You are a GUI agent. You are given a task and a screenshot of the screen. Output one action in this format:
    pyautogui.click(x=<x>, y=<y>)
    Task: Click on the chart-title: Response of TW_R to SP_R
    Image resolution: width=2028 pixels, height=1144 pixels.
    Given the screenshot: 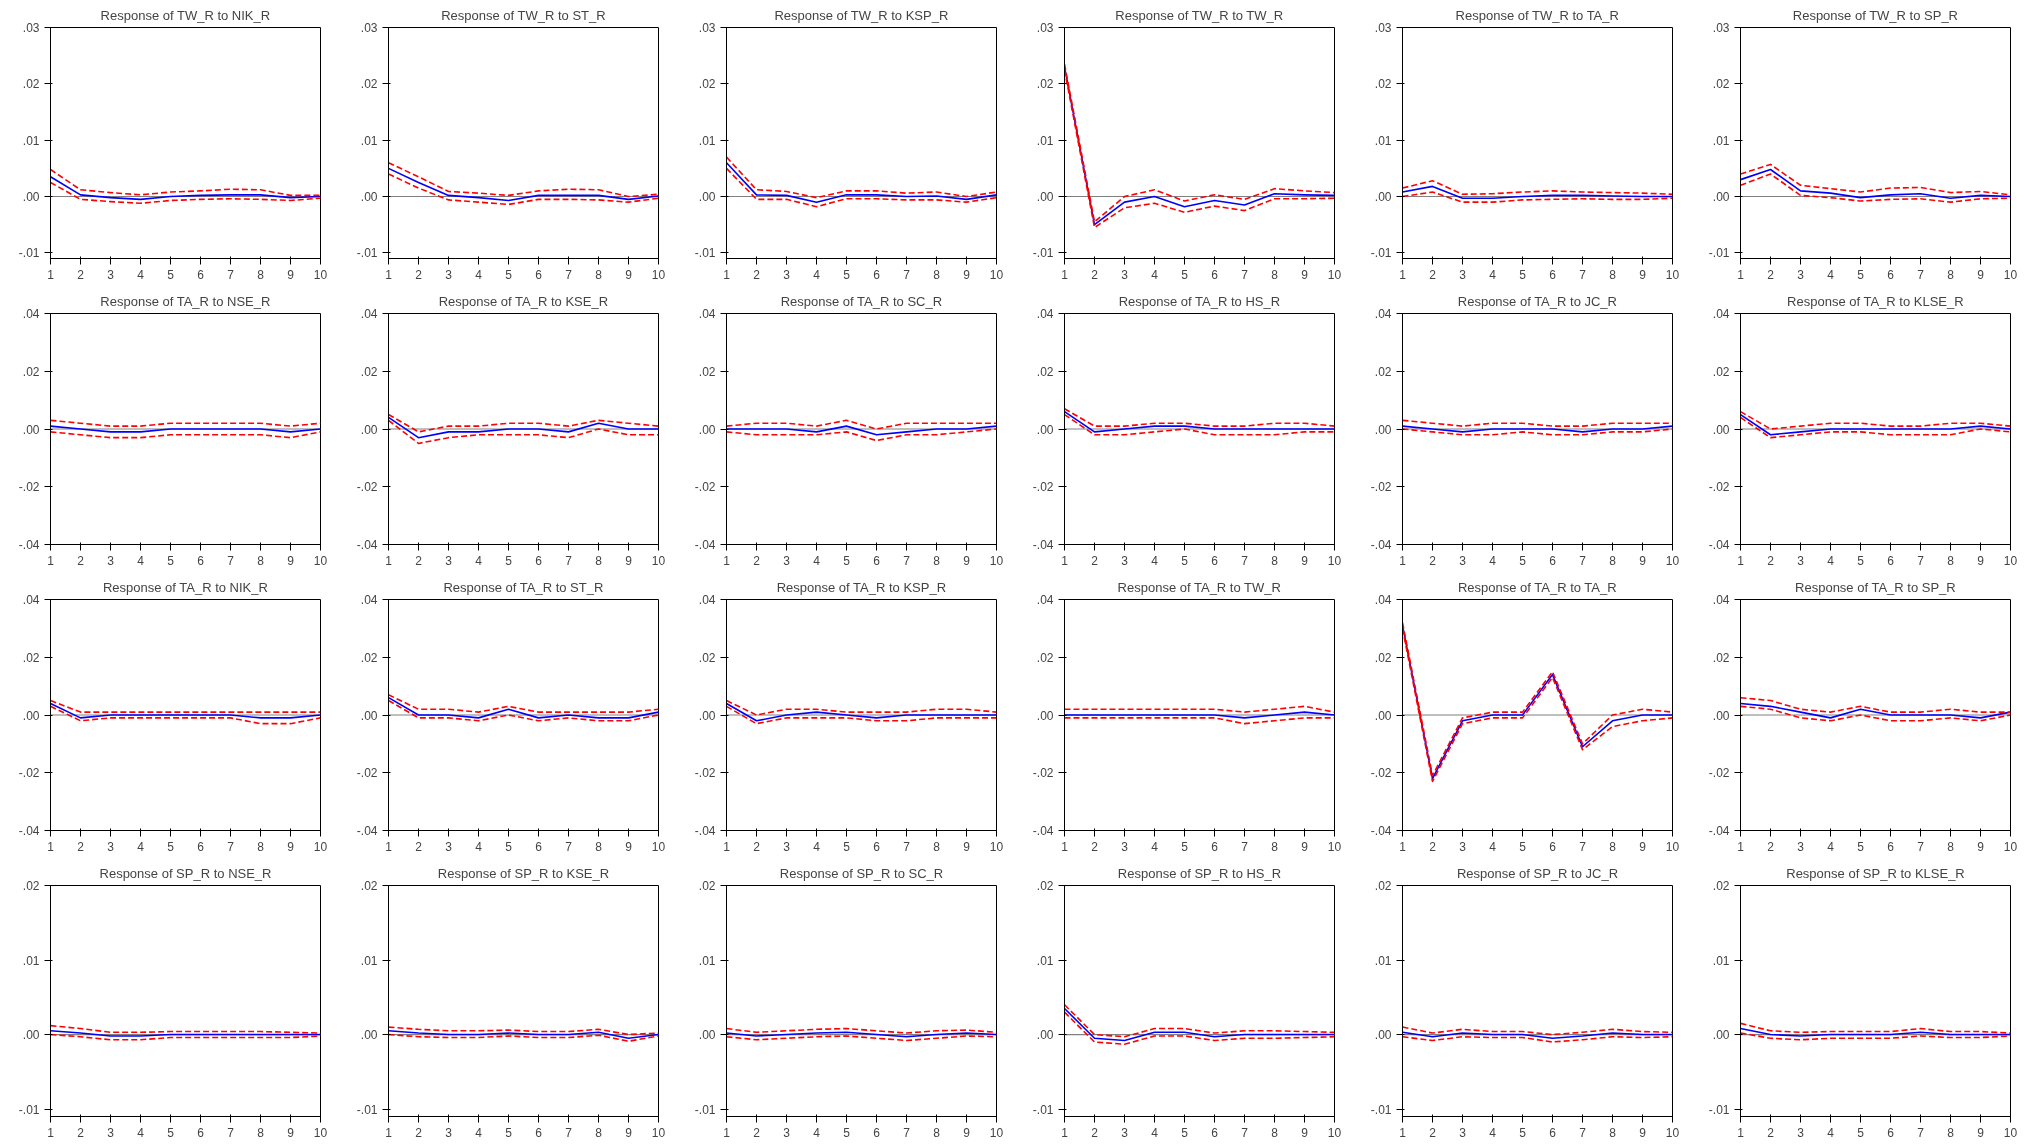 What is the action you would take?
    pyautogui.click(x=1875, y=15)
    